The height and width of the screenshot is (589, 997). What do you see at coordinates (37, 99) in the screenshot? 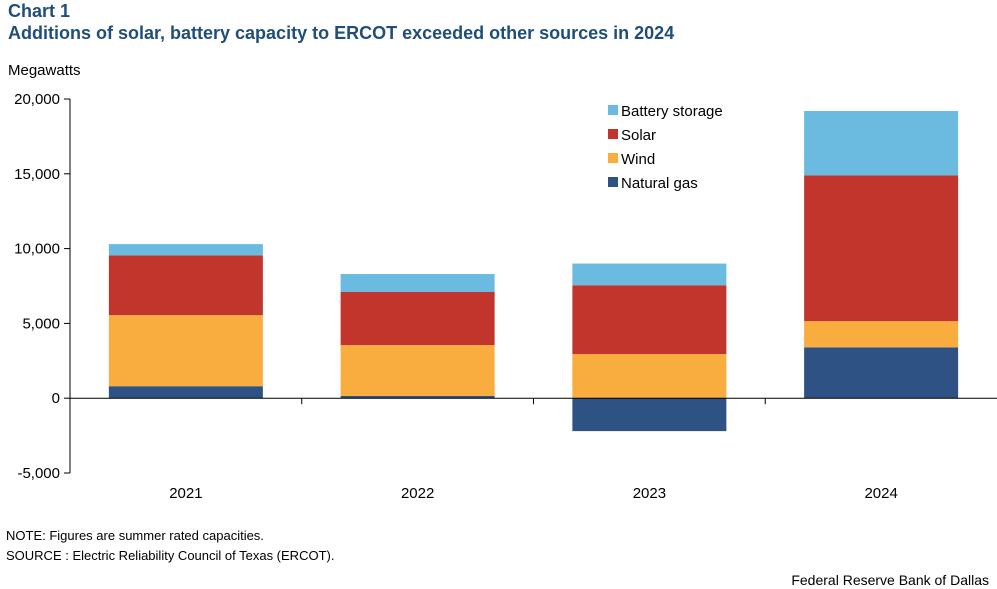
I see `y-tick-label: 20,000` at bounding box center [37, 99].